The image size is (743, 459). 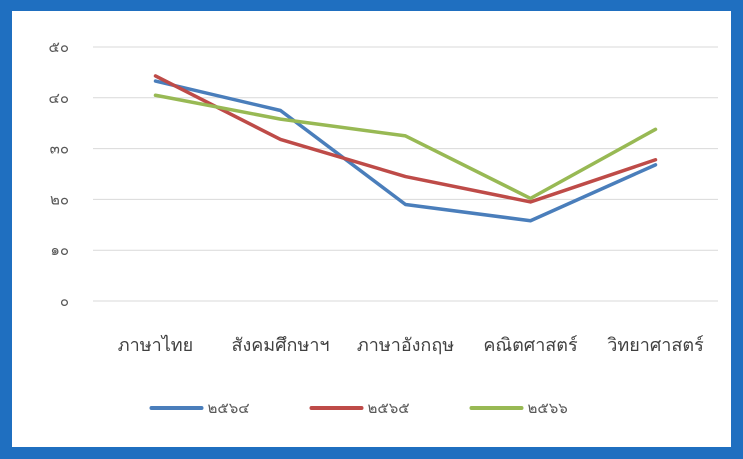 What do you see at coordinates (58, 47) in the screenshot?
I see `y-tick-label: ๕๐` at bounding box center [58, 47].